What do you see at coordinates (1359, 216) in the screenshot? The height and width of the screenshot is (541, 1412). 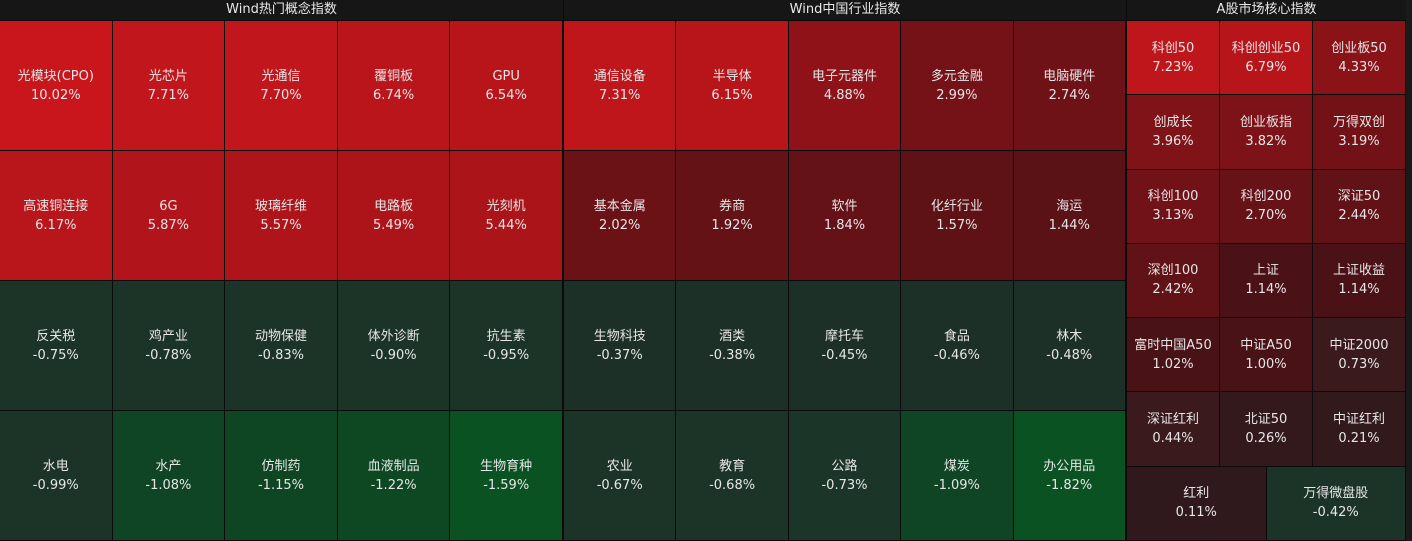 I see `tile-change: 2.44%` at bounding box center [1359, 216].